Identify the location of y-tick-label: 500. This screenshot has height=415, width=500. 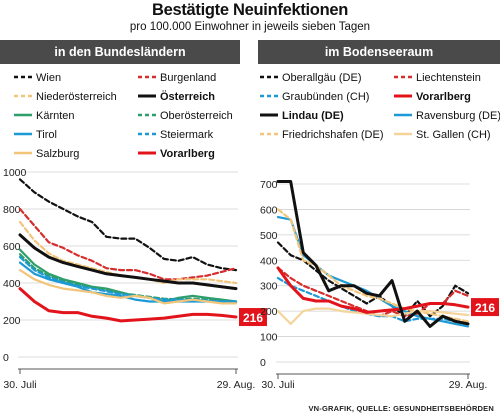
(269, 236).